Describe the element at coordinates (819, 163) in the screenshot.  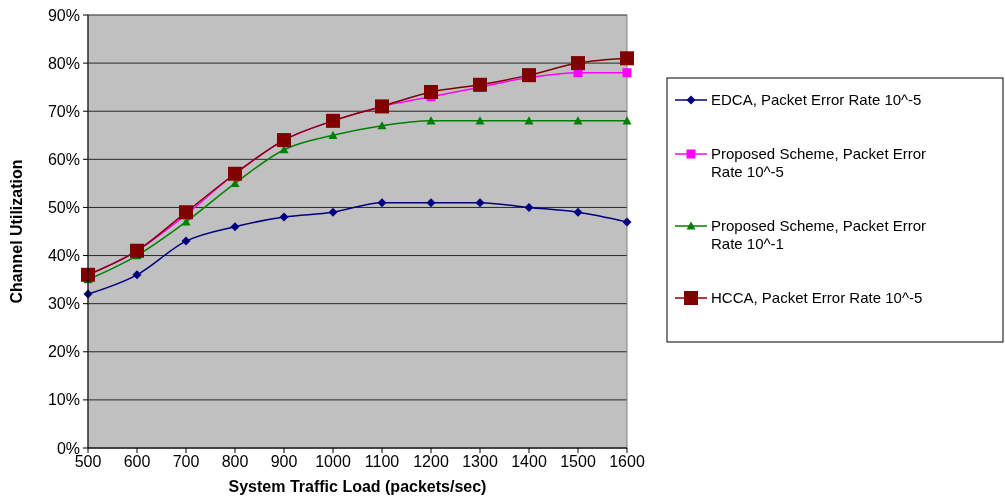
I see `legend-label: Proposed Scheme, Packet Error Rate 10^-5` at that location.